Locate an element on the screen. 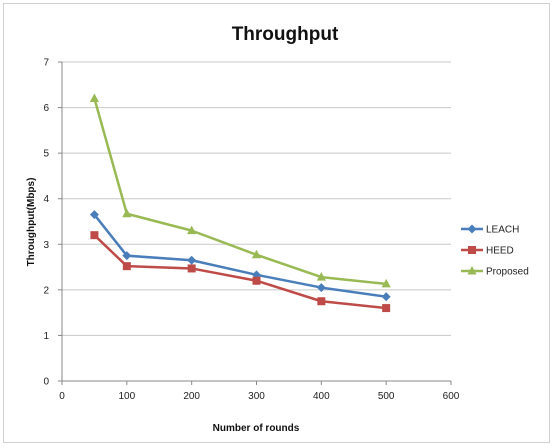 The image size is (555, 448). y-tick-label-4: 4 is located at coordinates (46, 199).